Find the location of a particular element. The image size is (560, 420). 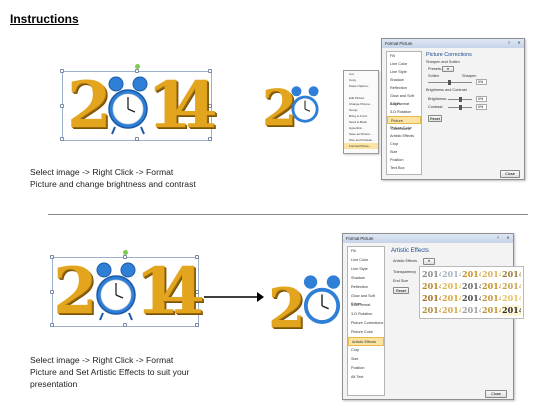

context-menu-item: Cut is located at coordinates (351, 74).